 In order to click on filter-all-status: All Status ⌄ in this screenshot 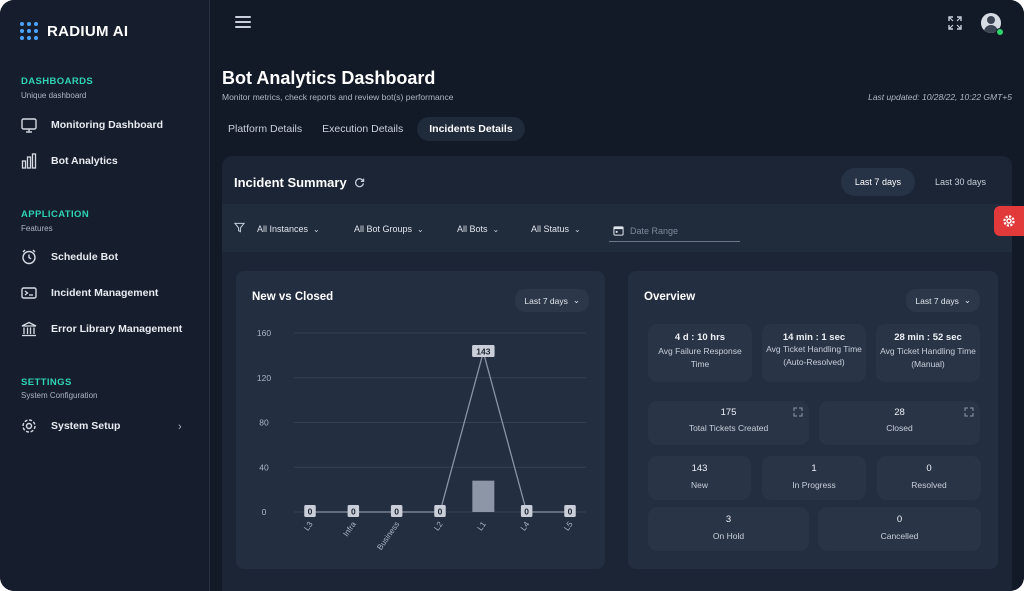, I will do `click(556, 229)`.